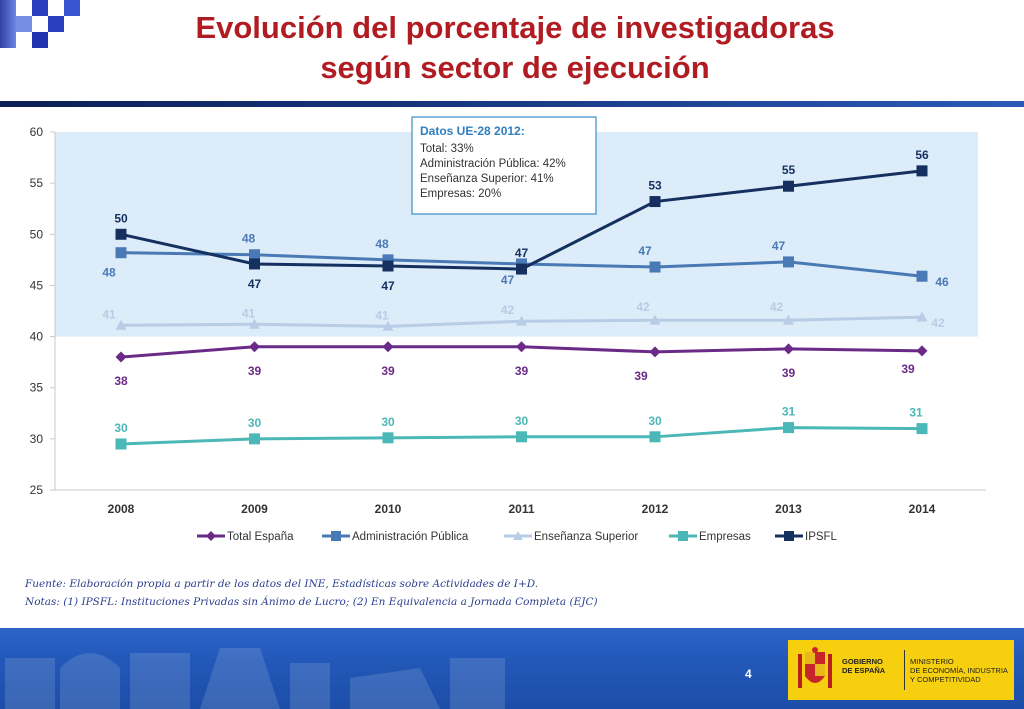 Image resolution: width=1024 pixels, height=709 pixels. Describe the element at coordinates (586, 537) in the screenshot. I see `legend-label-ensenanza-superior: Enseñanza Superior` at that location.